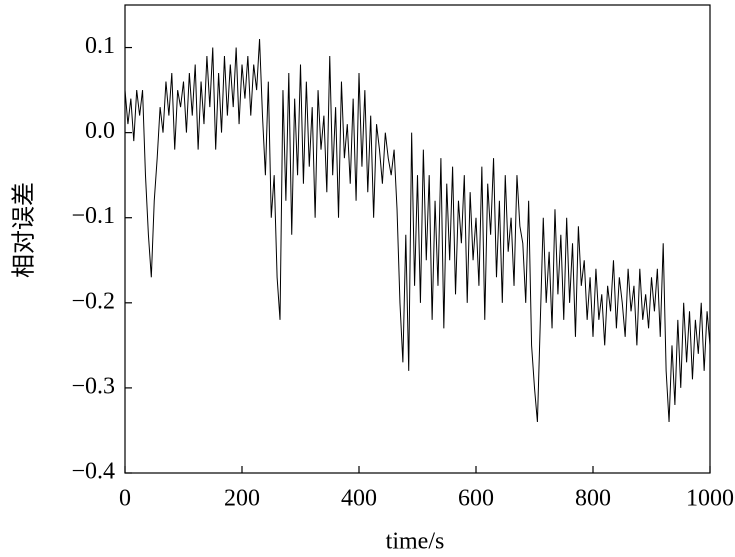 The height and width of the screenshot is (557, 735). Describe the element at coordinates (100, 46) in the screenshot. I see `y-tick-label: 0.1` at that location.